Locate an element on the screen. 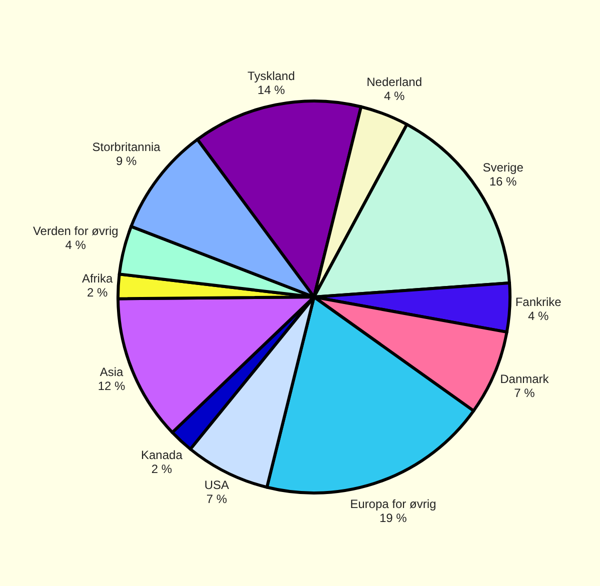 The width and height of the screenshot is (600, 586). slice-label: Nederland is located at coordinates (394, 81).